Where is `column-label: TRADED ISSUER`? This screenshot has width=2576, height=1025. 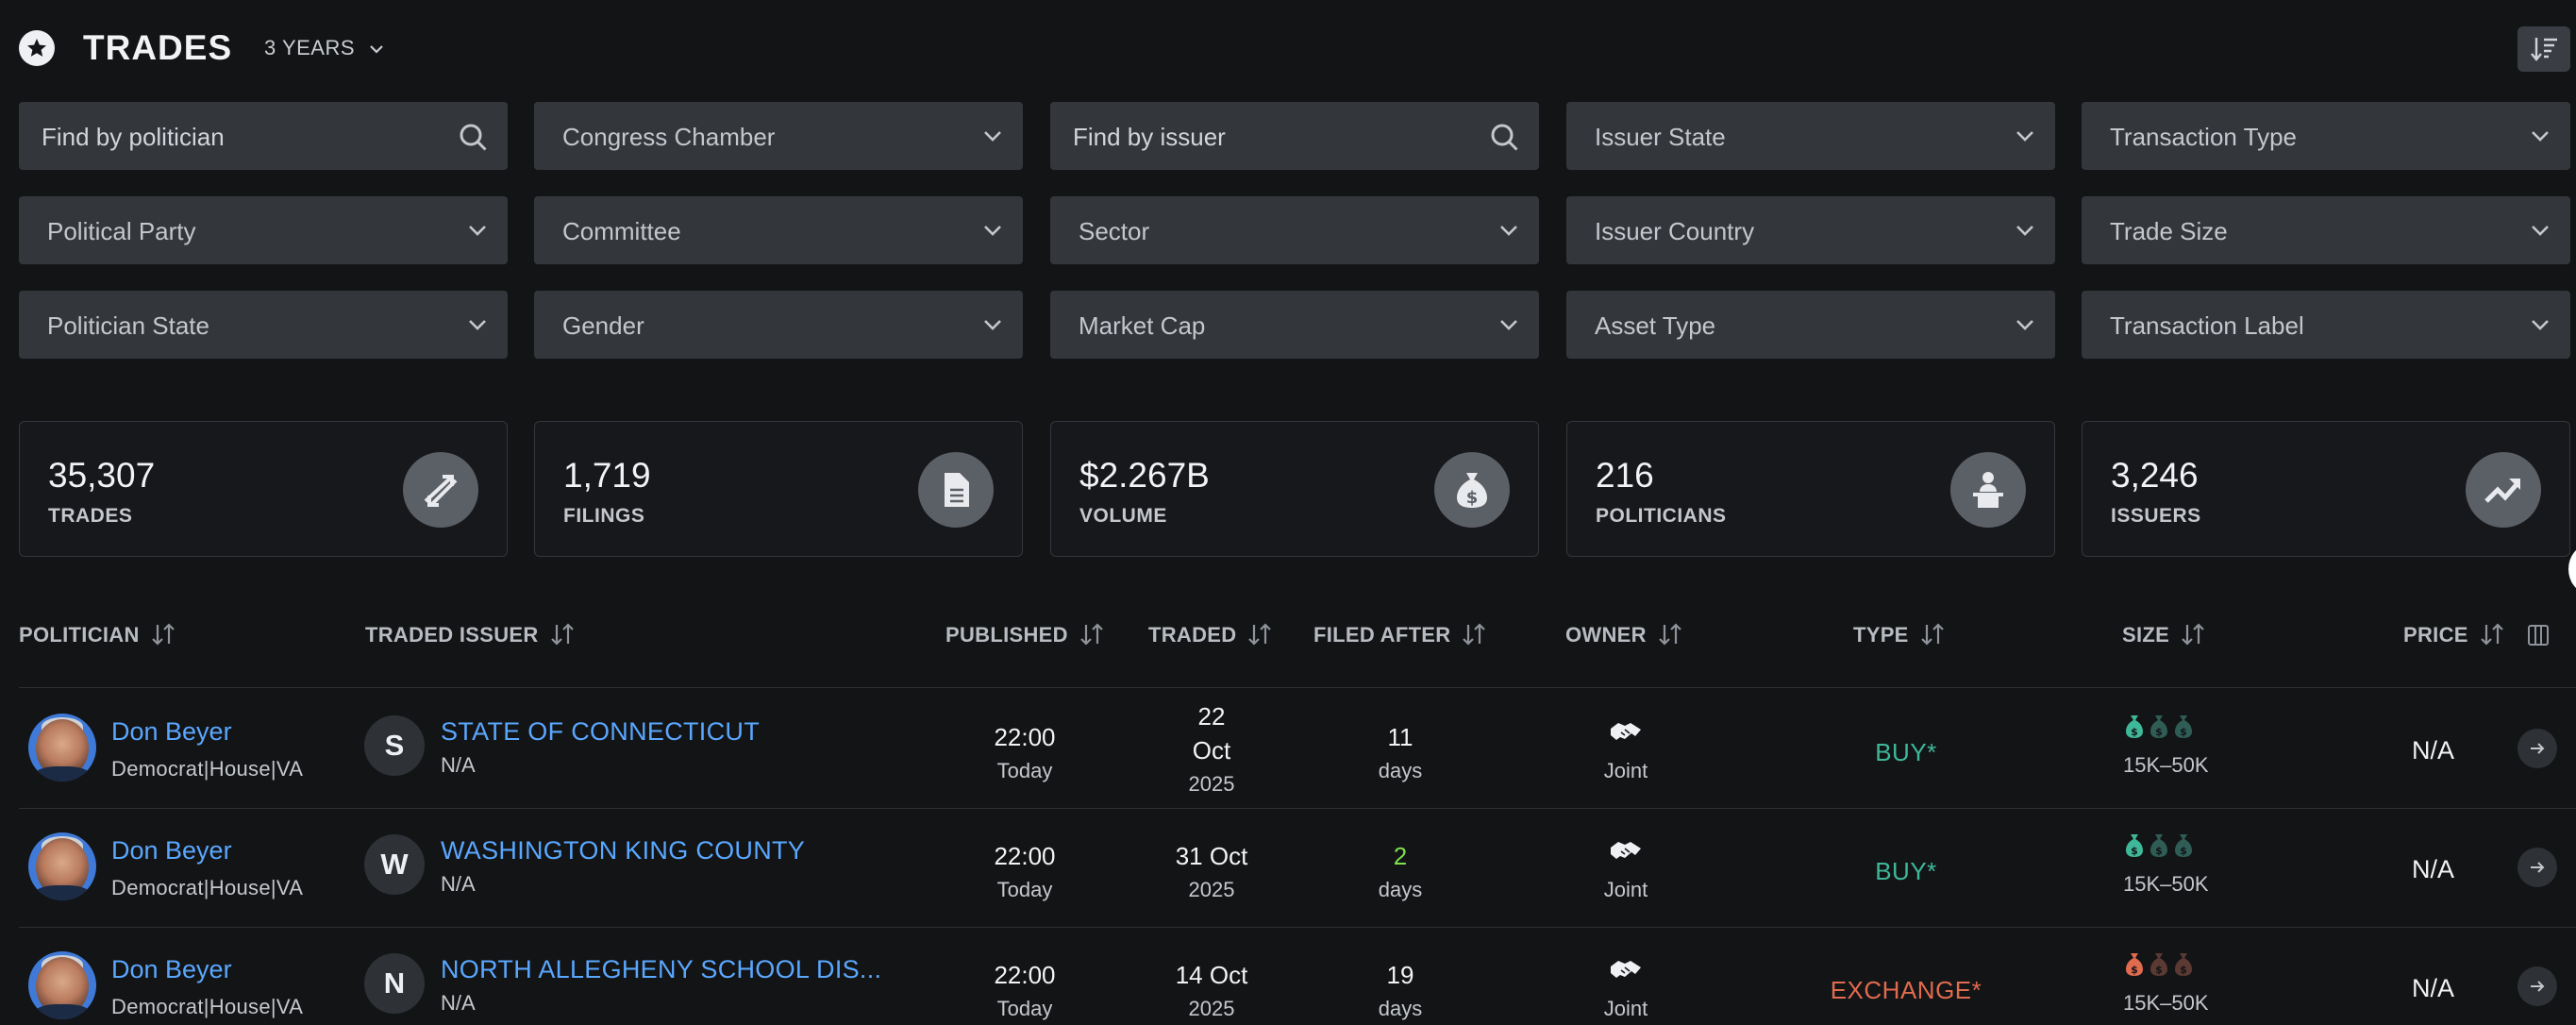 column-label: TRADED ISSUER is located at coordinates (452, 635).